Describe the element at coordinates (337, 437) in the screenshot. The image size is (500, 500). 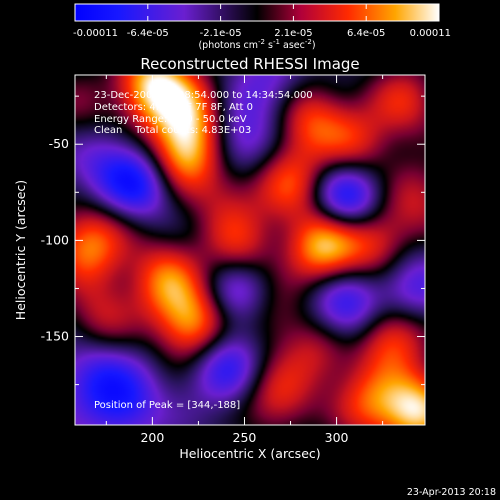
I see `x-tick-label: 300` at that location.